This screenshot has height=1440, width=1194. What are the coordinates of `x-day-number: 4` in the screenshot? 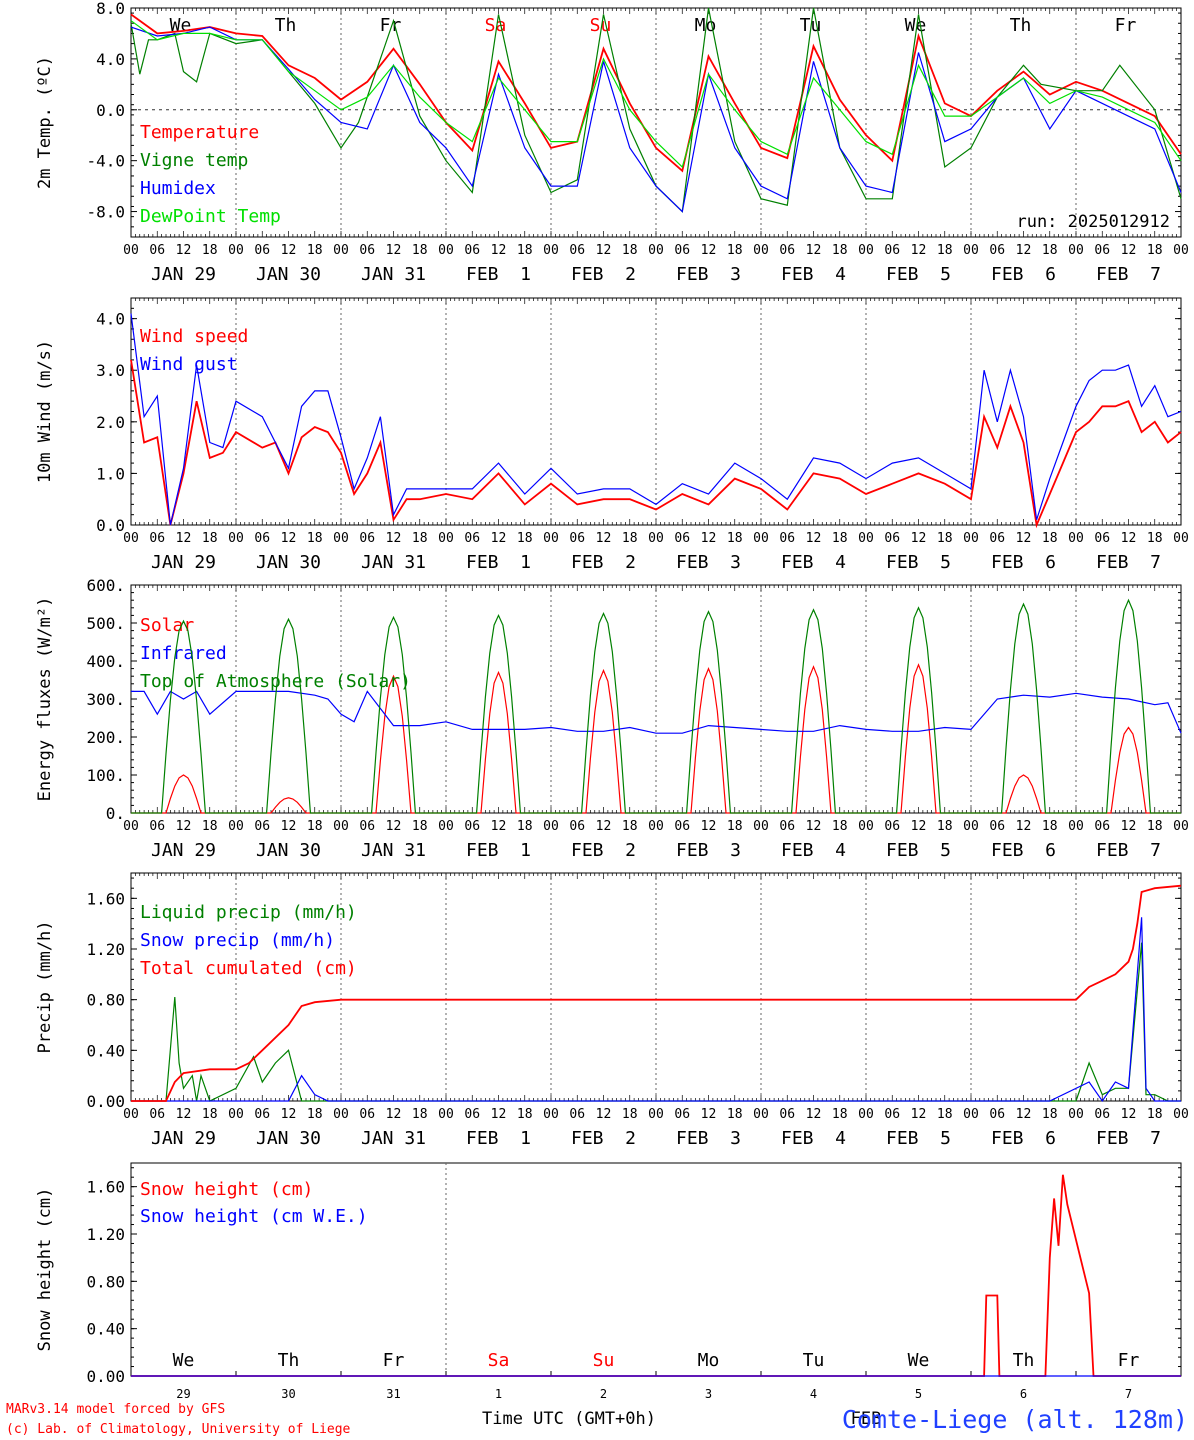 It's located at (813, 1394).